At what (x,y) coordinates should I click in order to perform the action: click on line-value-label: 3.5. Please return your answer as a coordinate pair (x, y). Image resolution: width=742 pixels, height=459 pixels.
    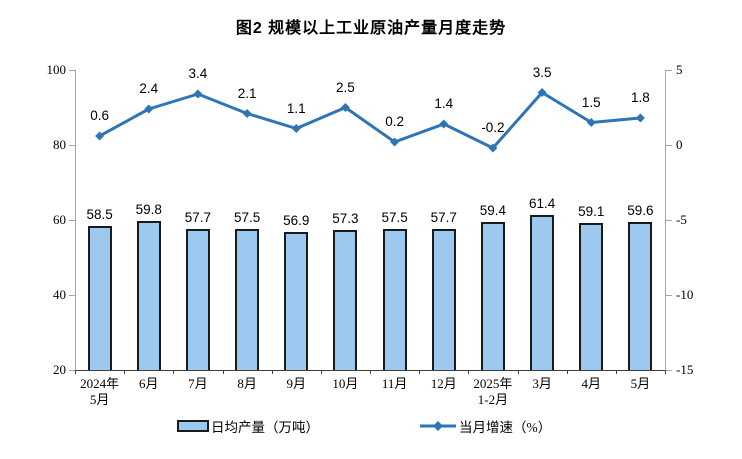
    Looking at the image, I should click on (542, 72).